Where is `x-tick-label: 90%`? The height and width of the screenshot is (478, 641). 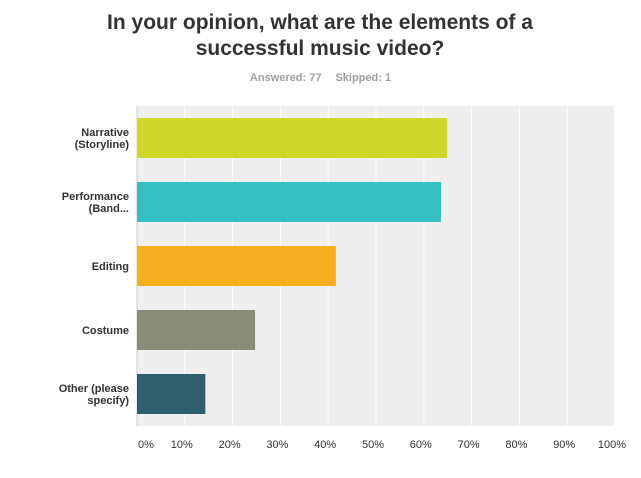 x-tick-label: 90% is located at coordinates (564, 445).